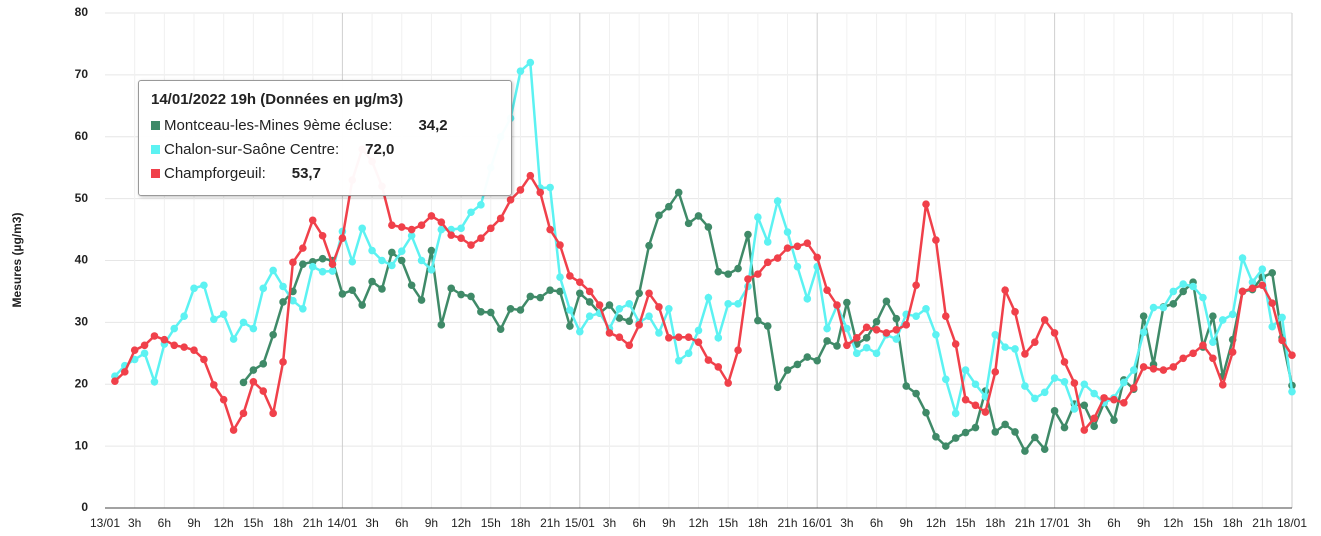  I want to click on tooltip-row: Chalon-sur-Saône Centre: 72,0, so click(325, 150).